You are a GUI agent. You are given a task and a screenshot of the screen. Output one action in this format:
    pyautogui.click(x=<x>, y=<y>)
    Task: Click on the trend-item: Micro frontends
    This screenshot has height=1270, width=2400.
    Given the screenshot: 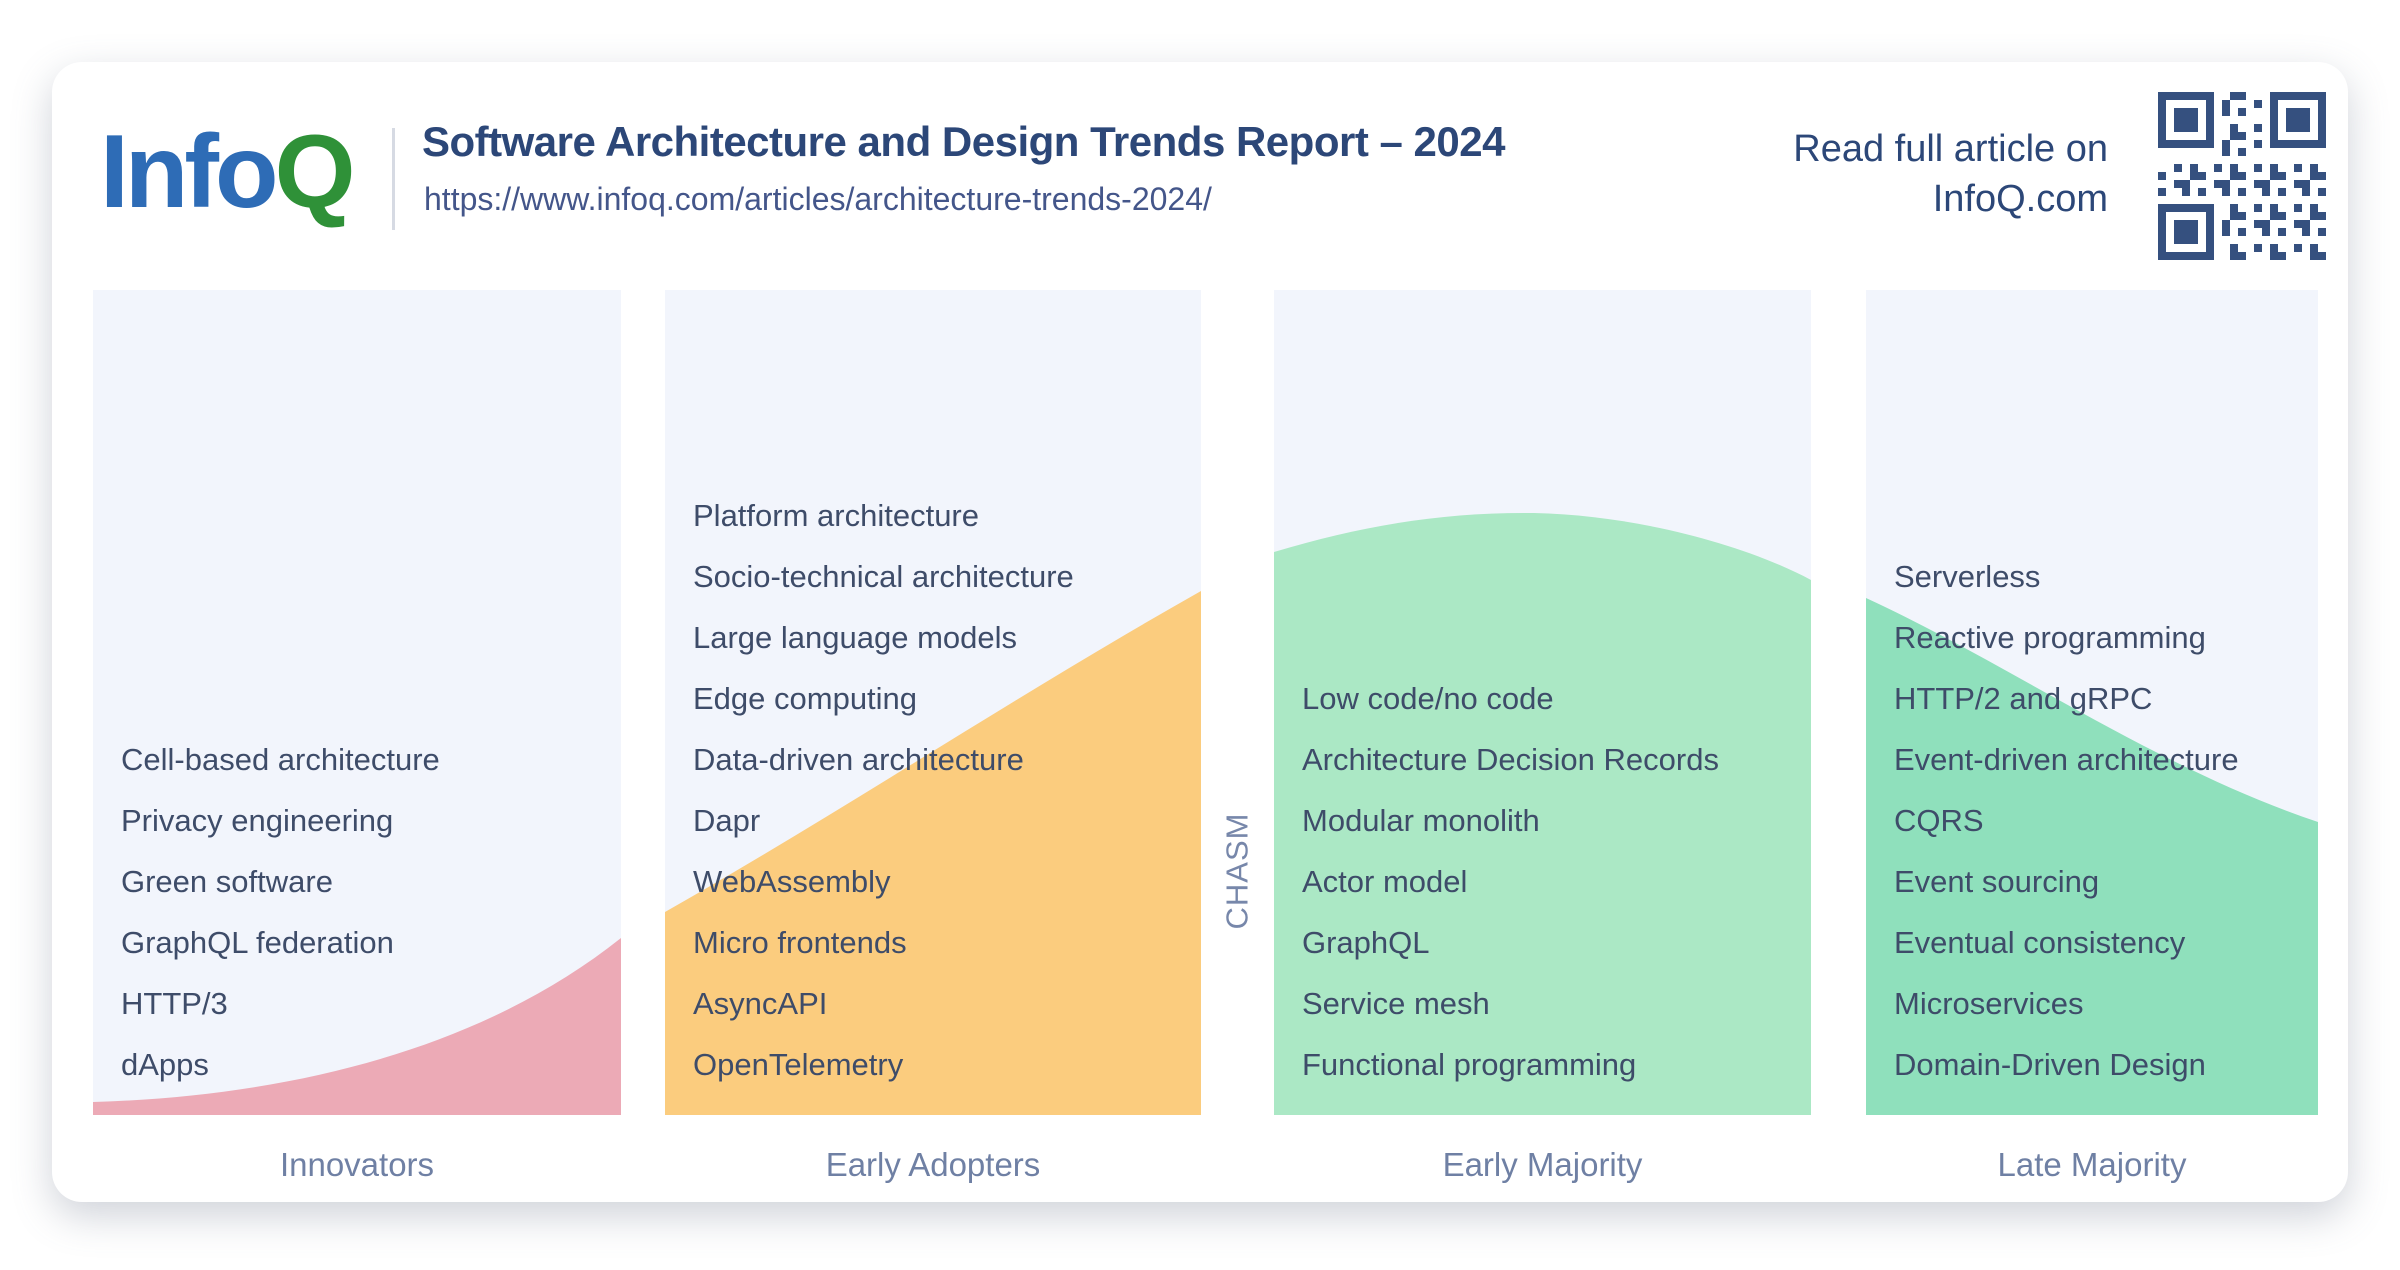 What is the action you would take?
    pyautogui.click(x=800, y=942)
    